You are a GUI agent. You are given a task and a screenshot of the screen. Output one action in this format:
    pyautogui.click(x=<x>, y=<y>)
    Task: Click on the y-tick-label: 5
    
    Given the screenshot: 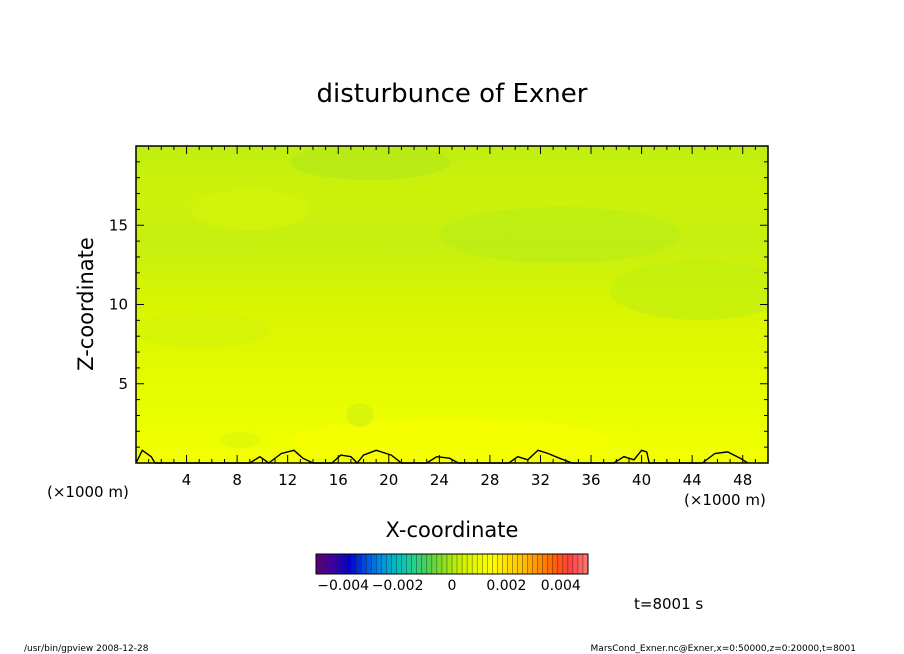 What is the action you would take?
    pyautogui.click(x=123, y=384)
    